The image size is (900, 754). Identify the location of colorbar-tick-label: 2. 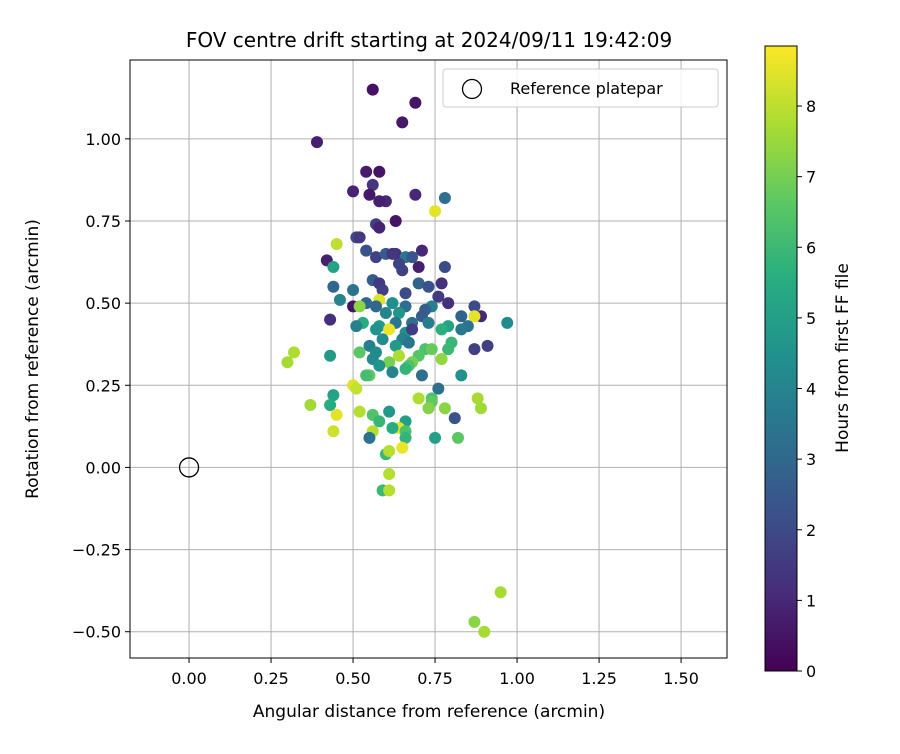
(811, 530).